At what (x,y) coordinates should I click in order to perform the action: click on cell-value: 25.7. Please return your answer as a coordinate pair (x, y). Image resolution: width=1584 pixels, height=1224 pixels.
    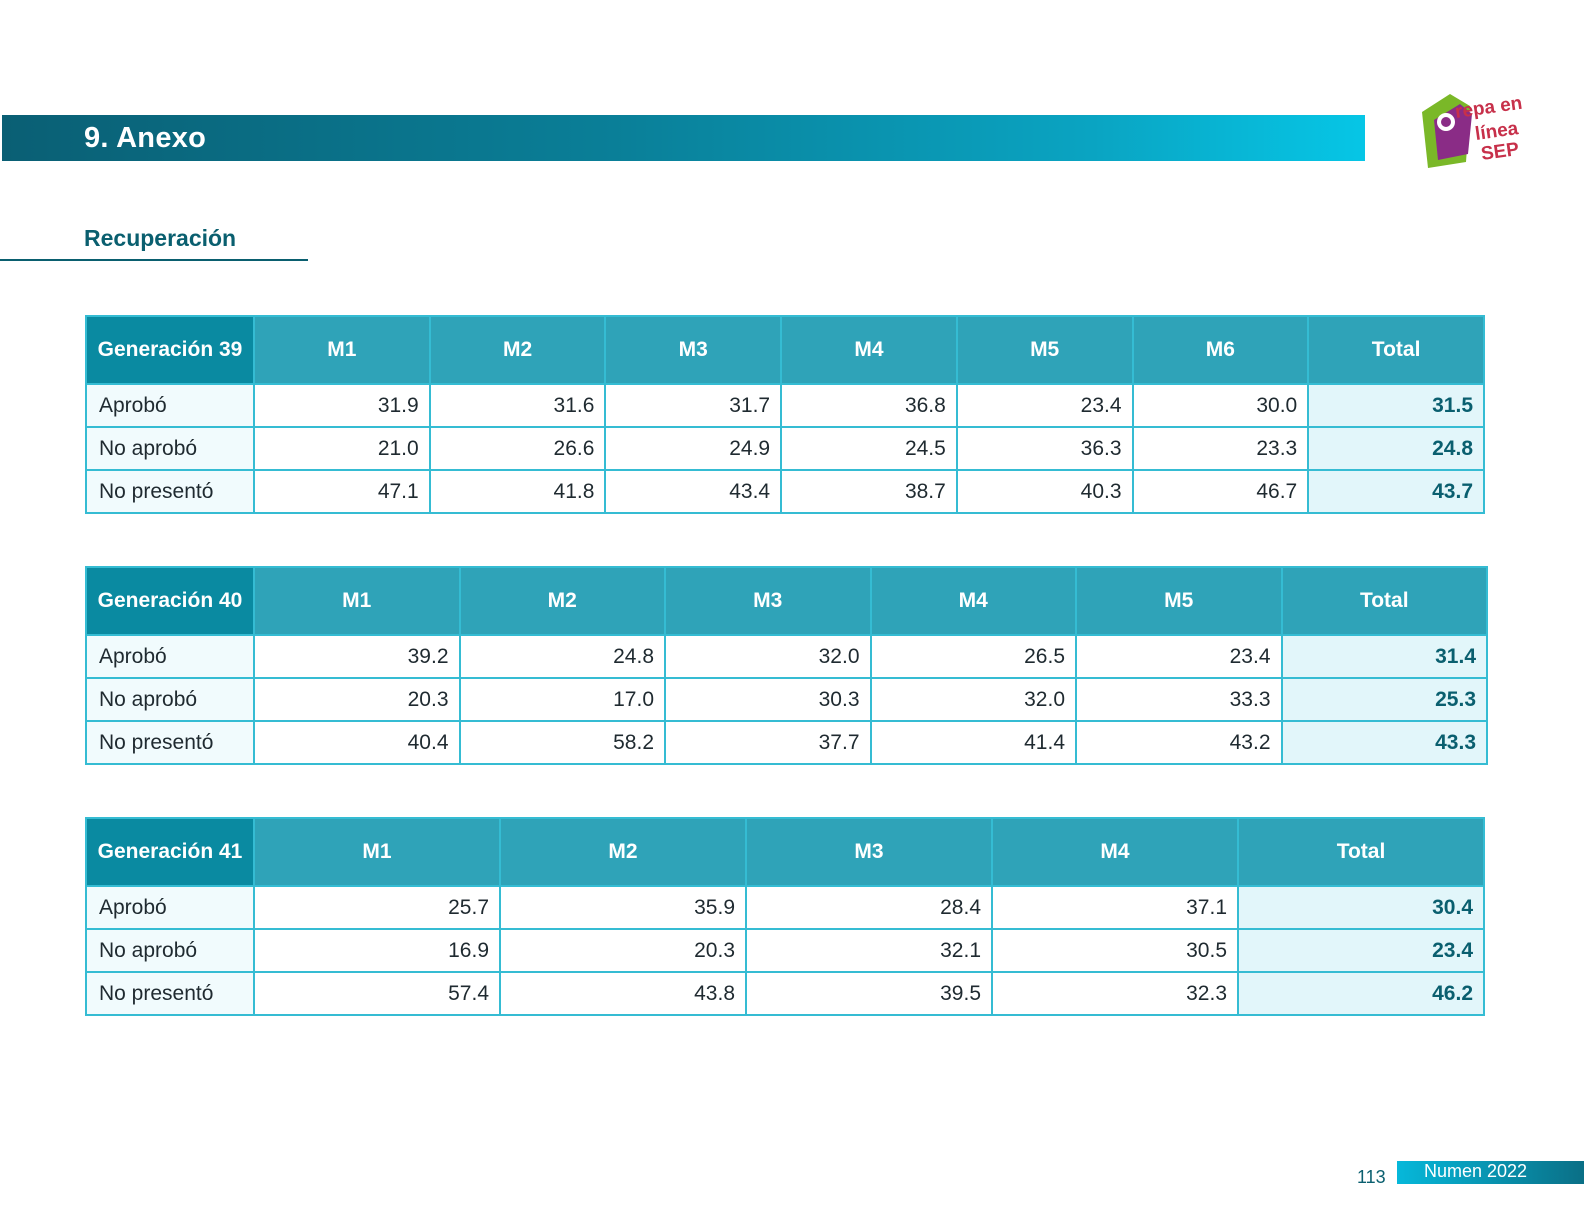
    Looking at the image, I should click on (377, 907).